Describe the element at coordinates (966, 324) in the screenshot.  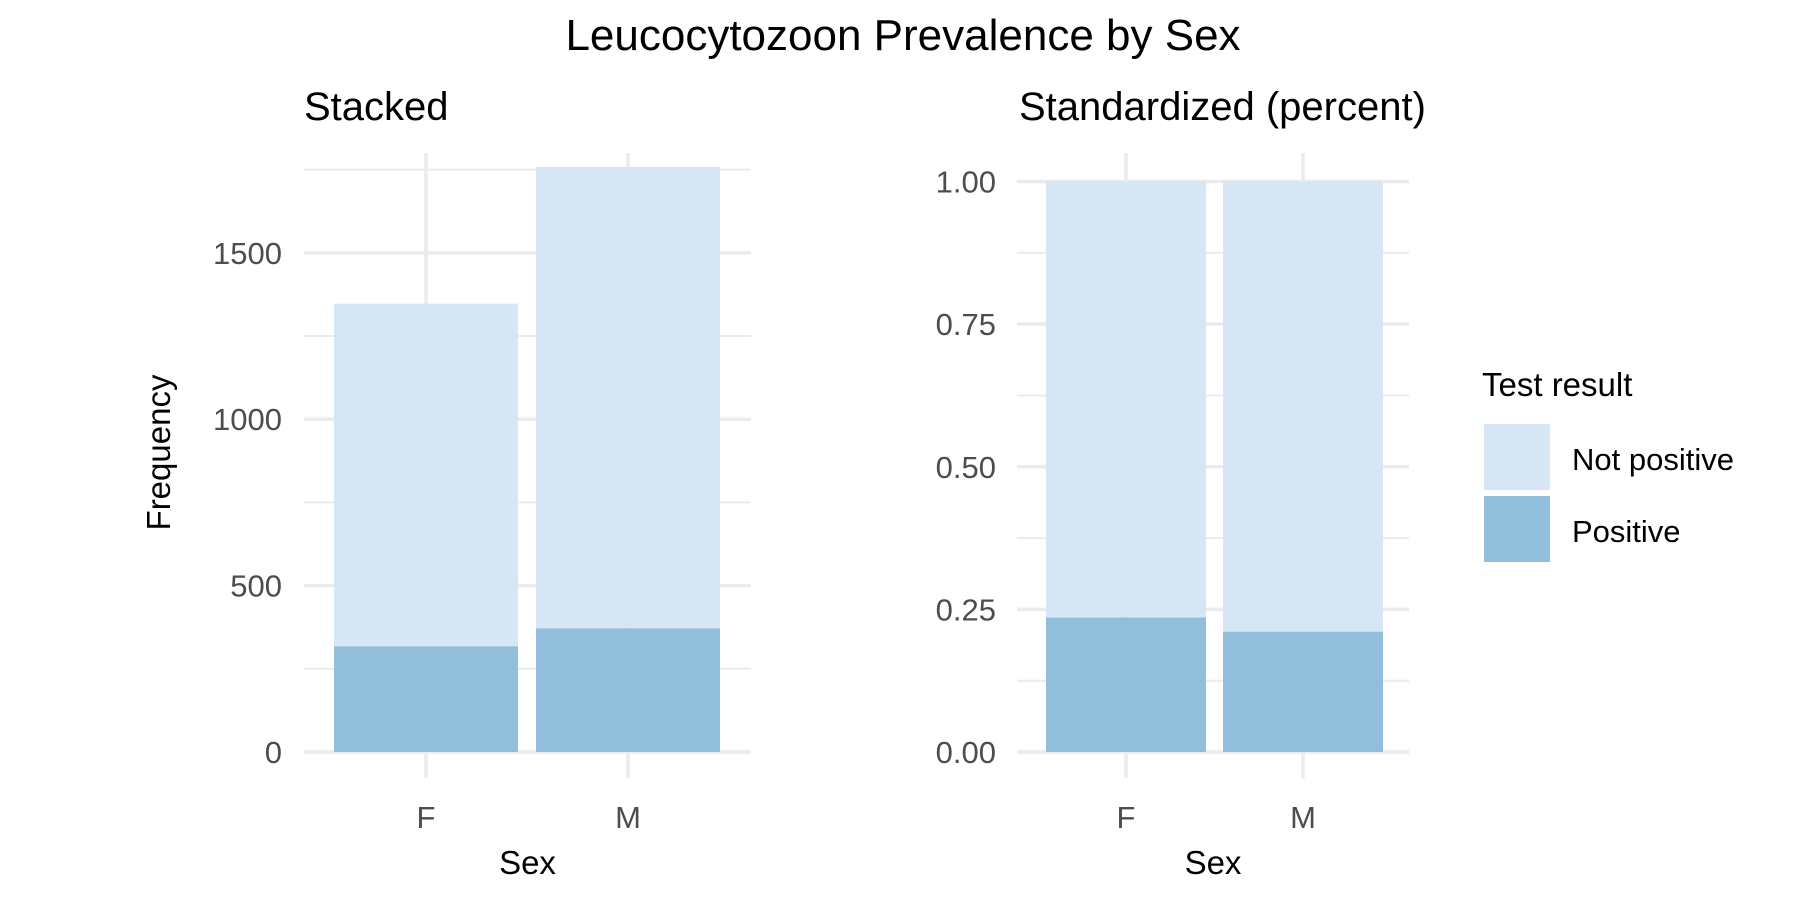
I see `y-tick-label: 0.75` at that location.